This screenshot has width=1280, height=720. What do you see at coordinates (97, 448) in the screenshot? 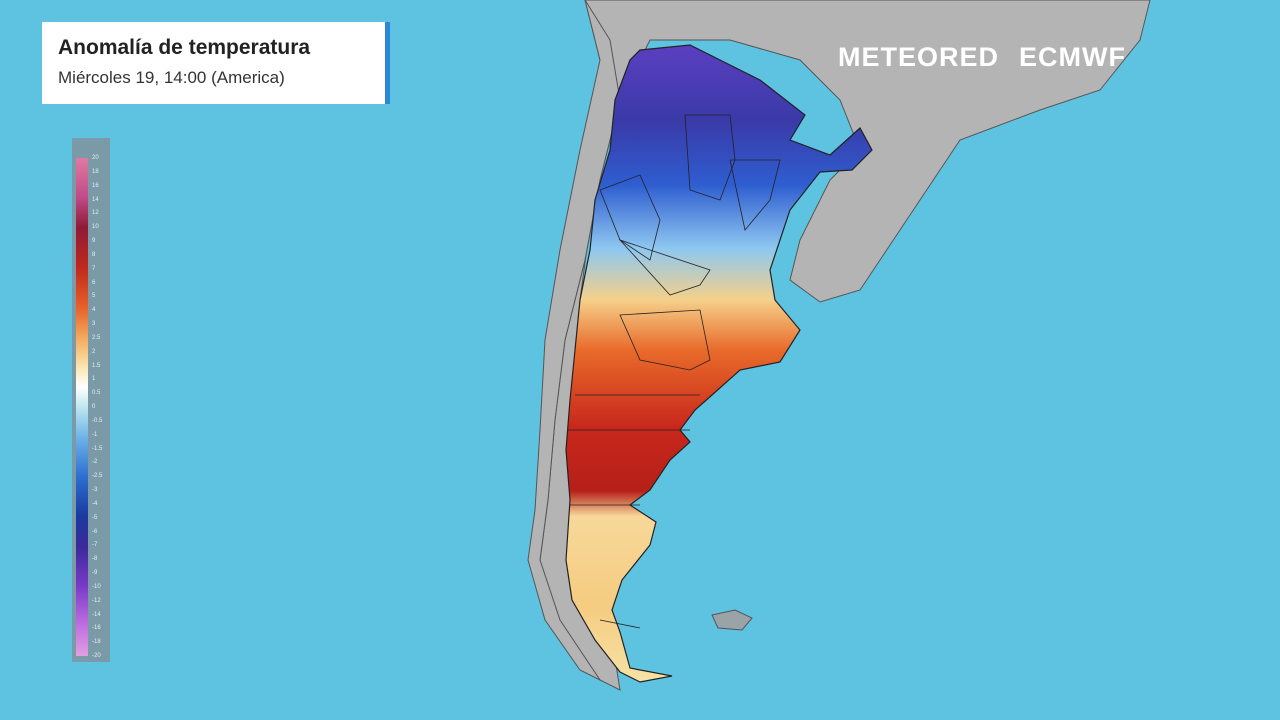
I see `legend-label: -1.5` at bounding box center [97, 448].